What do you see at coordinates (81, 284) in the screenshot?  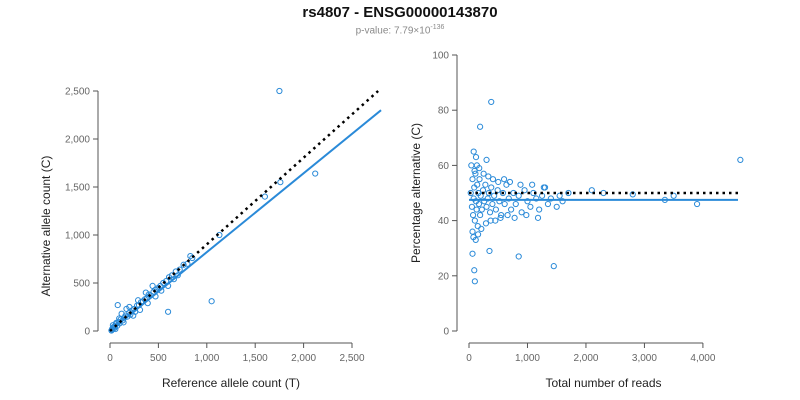 I see `y-tick-label: 500` at bounding box center [81, 284].